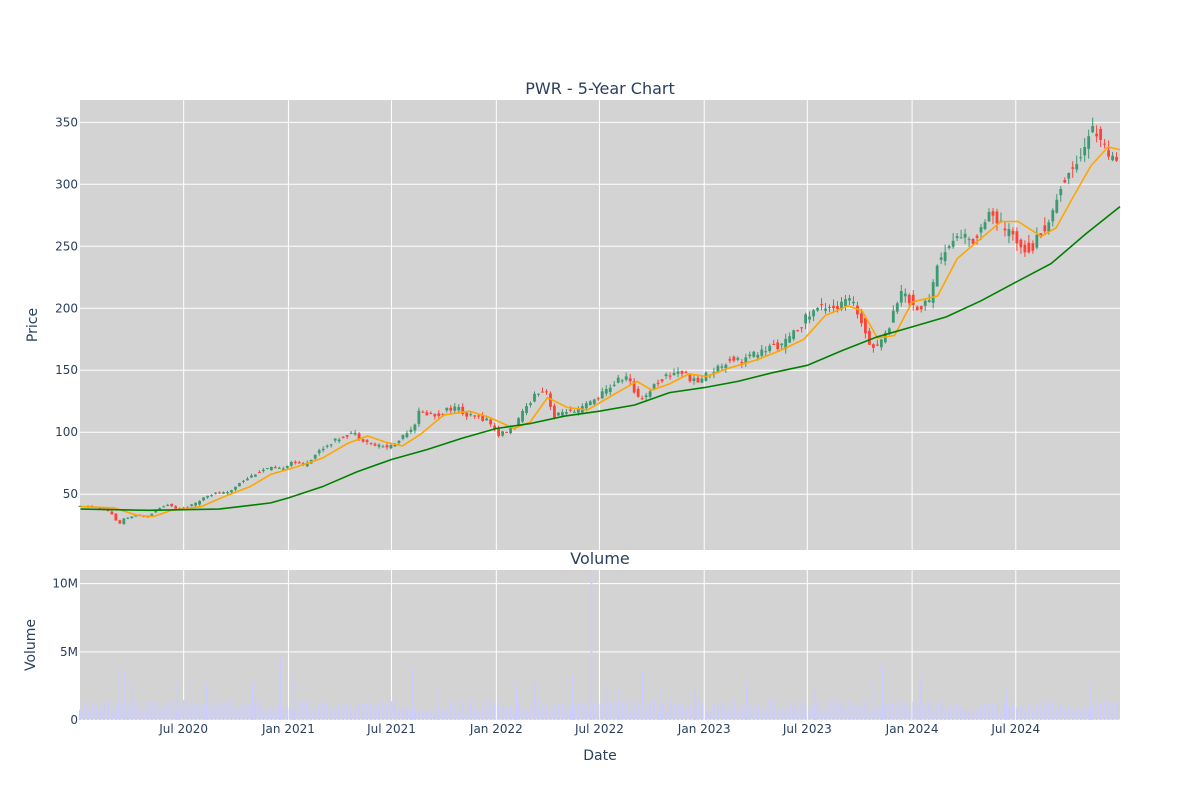  What do you see at coordinates (70, 494) in the screenshot?
I see `price-y-tick-label: 50` at bounding box center [70, 494].